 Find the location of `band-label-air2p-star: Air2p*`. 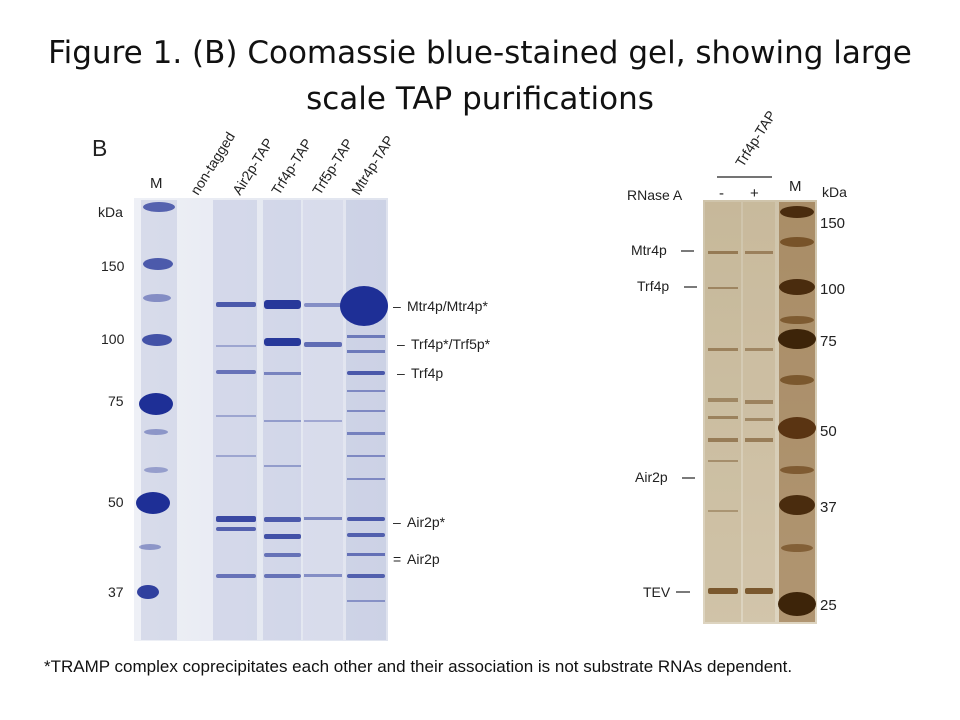

band-label-air2p-star: Air2p* is located at coordinates (426, 522).